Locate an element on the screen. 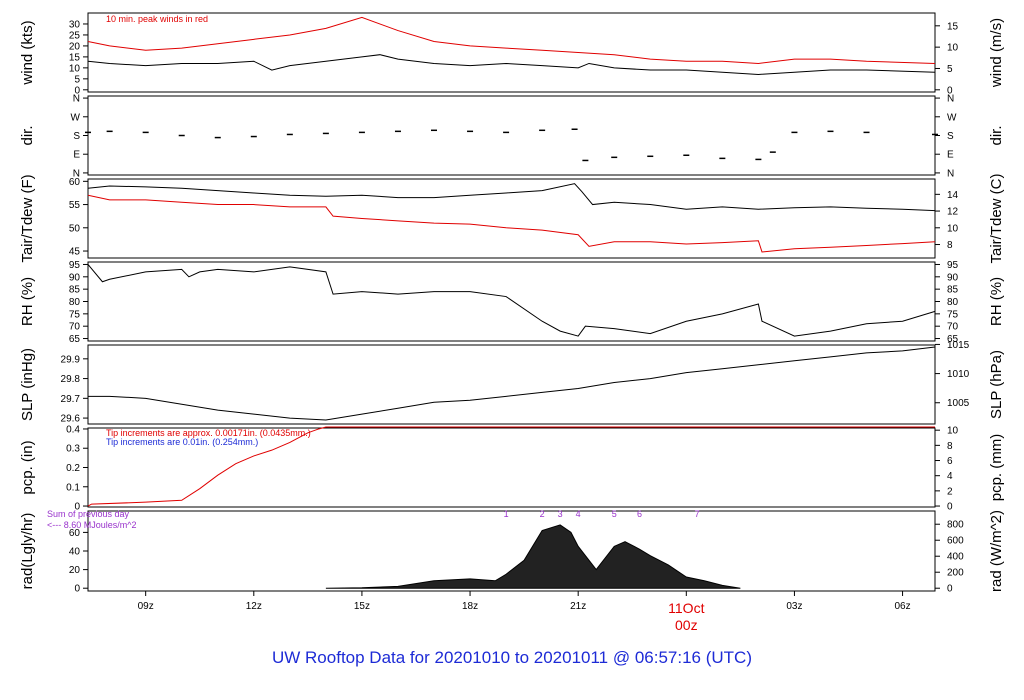  chart-dir-rtick-label: S is located at coordinates (950, 136).